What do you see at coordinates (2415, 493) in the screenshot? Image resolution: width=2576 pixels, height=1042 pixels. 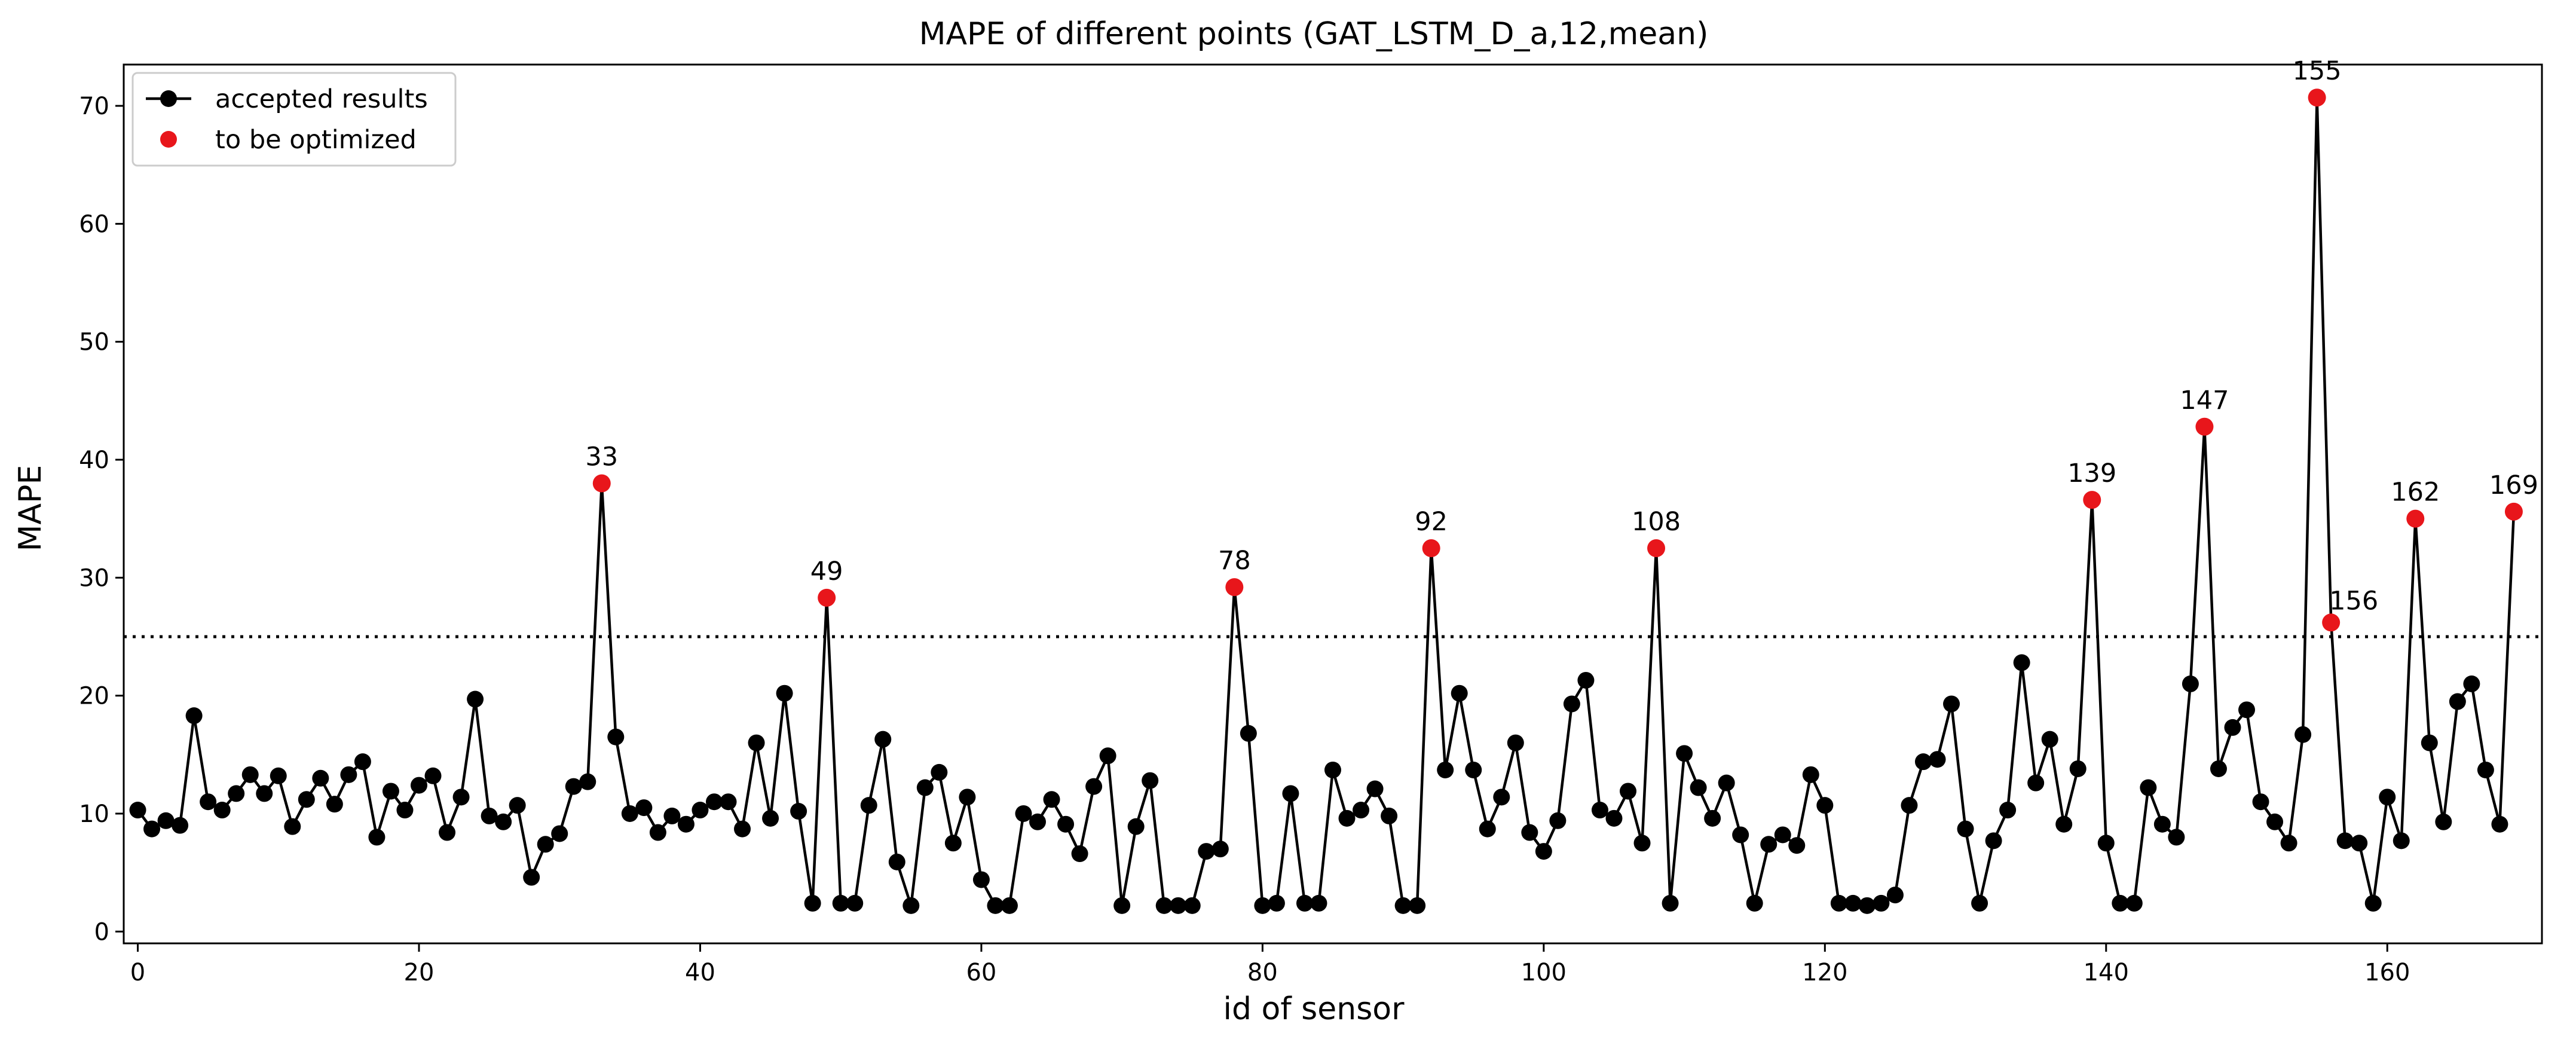 I see `point-label: 162` at bounding box center [2415, 493].